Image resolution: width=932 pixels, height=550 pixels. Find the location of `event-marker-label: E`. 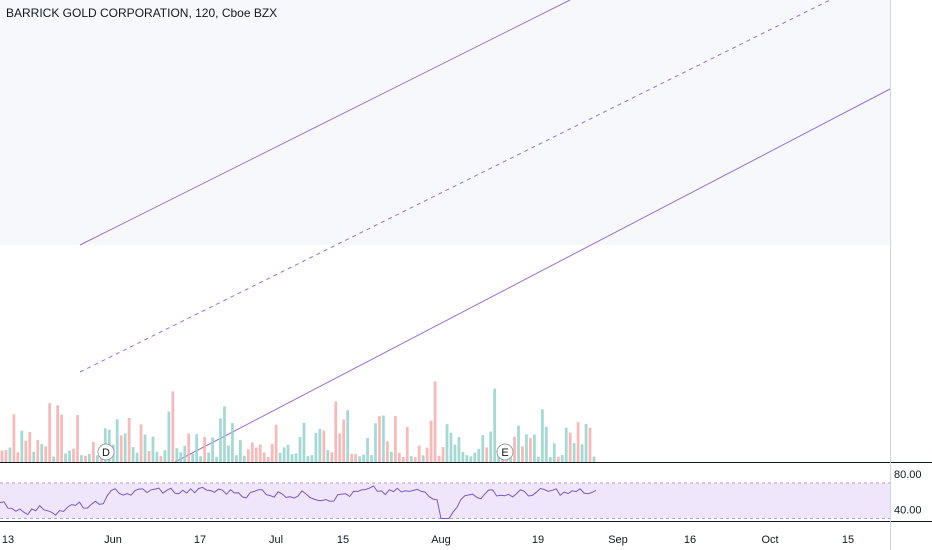

event-marker-label: E is located at coordinates (504, 453).